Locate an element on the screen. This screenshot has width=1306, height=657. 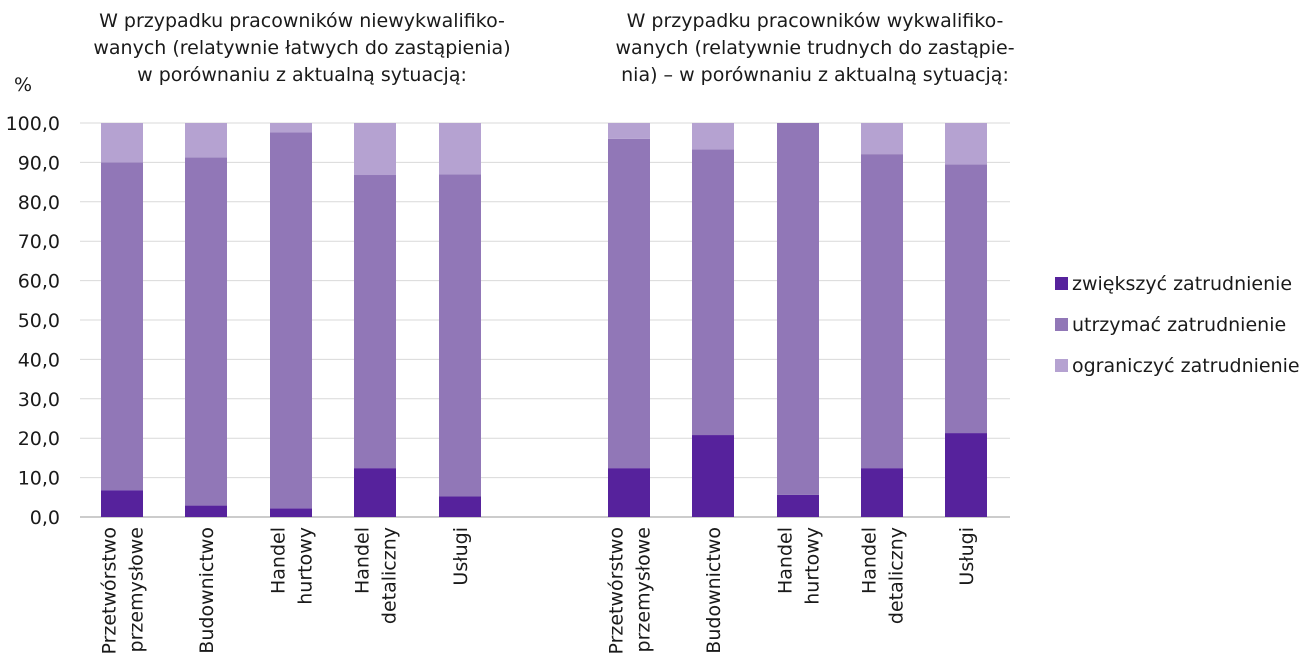
y-tick-label: 90,0 is located at coordinates (39, 163).